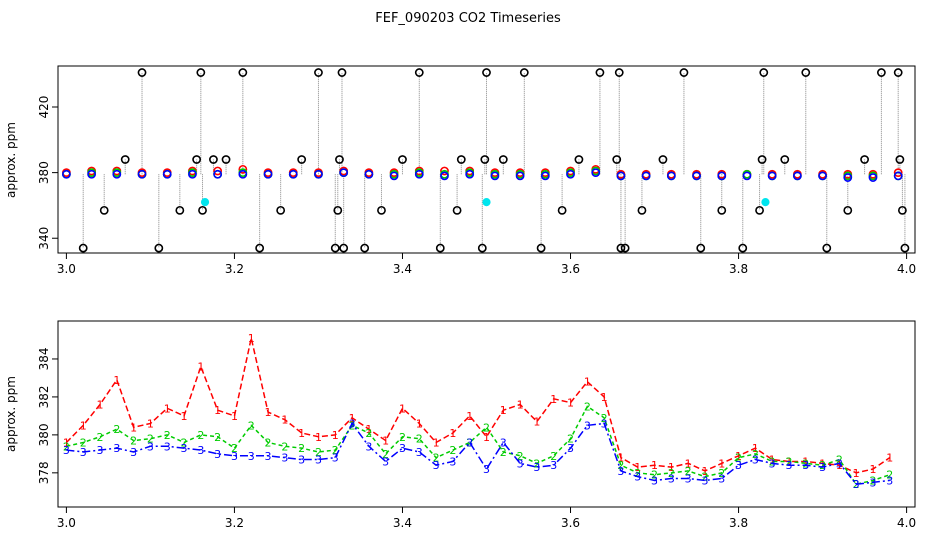 This screenshot has height=540, width=936. What do you see at coordinates (44, 172) in the screenshot?
I see `y-tick-label: 380` at bounding box center [44, 172].